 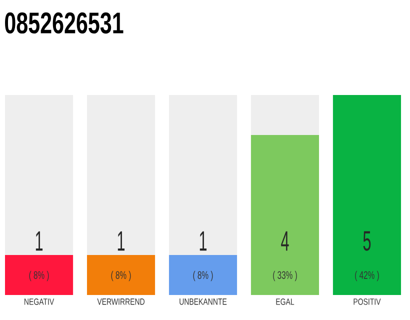 What do you see at coordinates (39, 301) in the screenshot?
I see `x-tick-label: NEGATIV` at bounding box center [39, 301].